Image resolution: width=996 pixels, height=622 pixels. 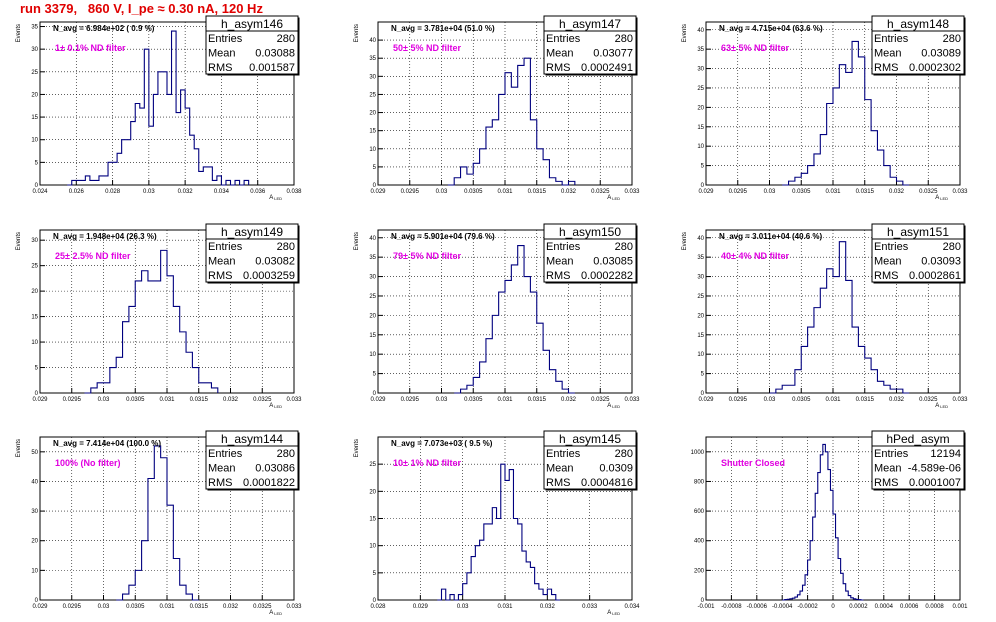 What do you see at coordinates (935, 276) in the screenshot?
I see `stats-value: 0.0002861` at bounding box center [935, 276].